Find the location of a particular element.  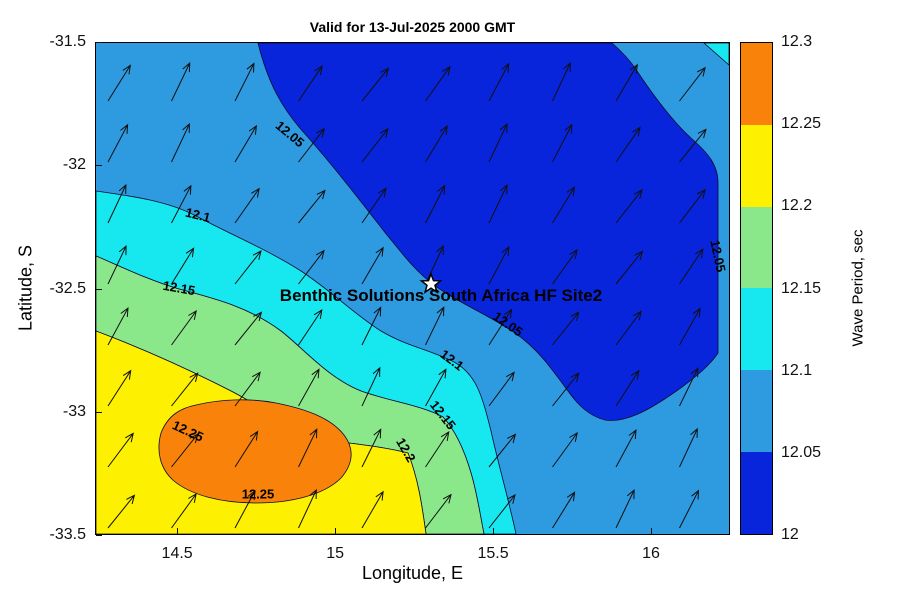

colorbar-tick-label: 12.05 is located at coordinates (801, 452).